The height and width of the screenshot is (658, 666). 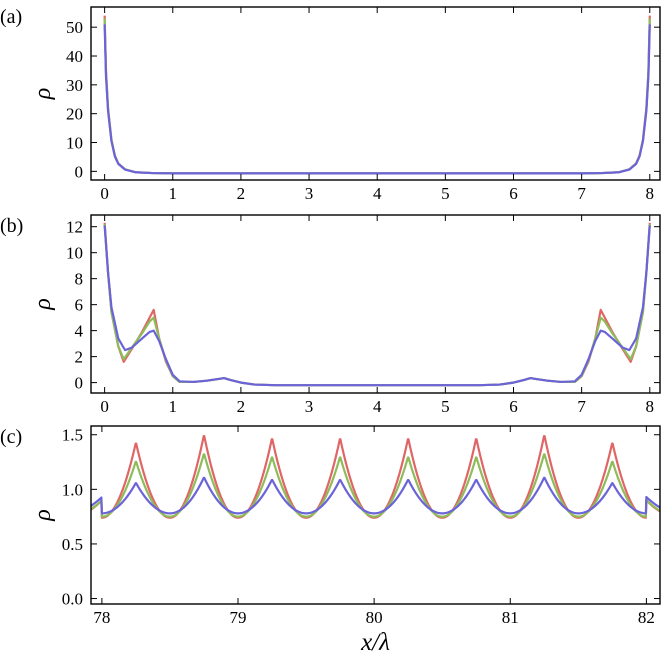 I want to click on panel-label: (c), so click(x=11, y=437).